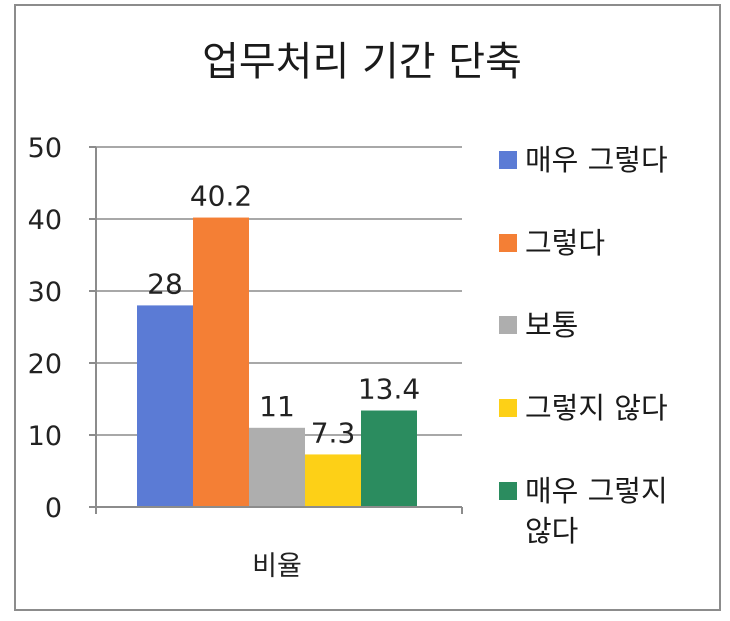  I want to click on legend-label: 보통, so click(551, 325).